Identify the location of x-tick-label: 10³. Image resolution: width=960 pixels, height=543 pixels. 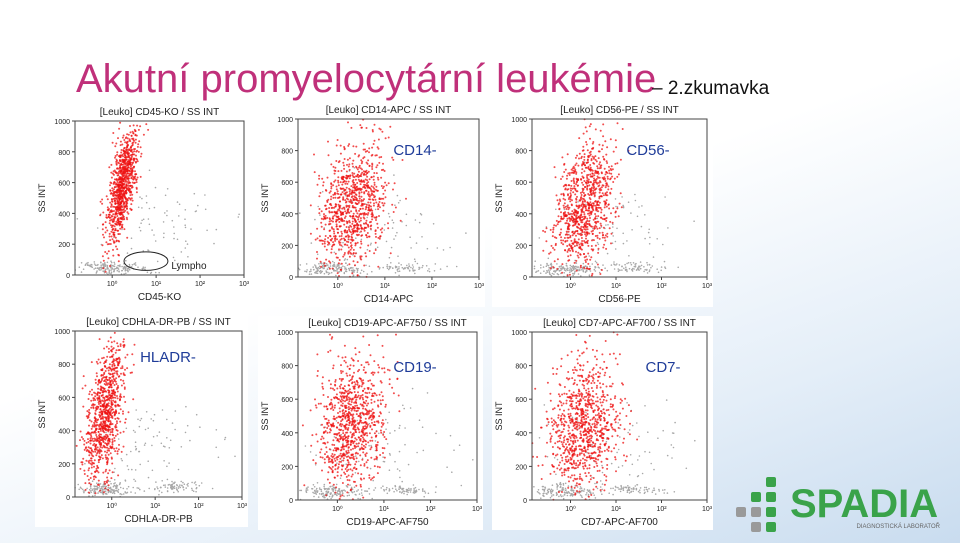
(477, 509).